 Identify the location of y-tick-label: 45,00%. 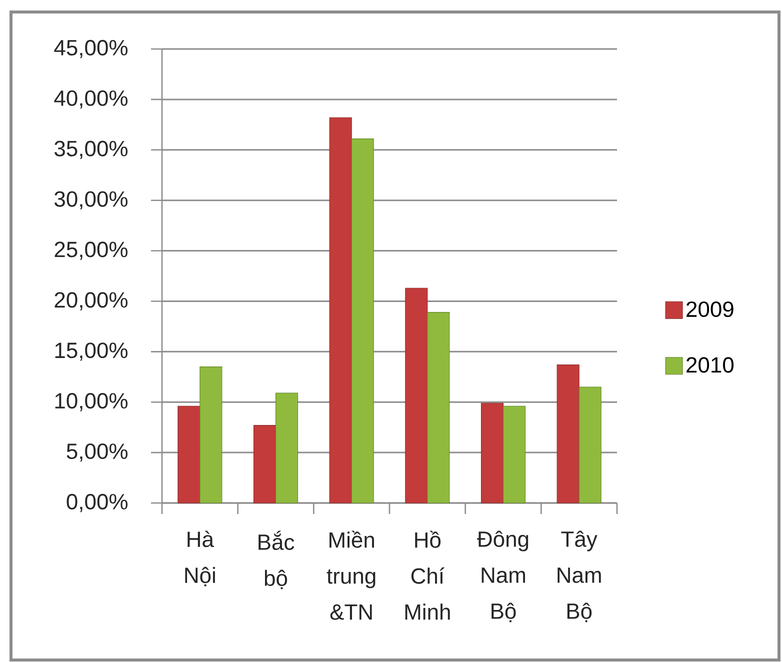
(91, 49).